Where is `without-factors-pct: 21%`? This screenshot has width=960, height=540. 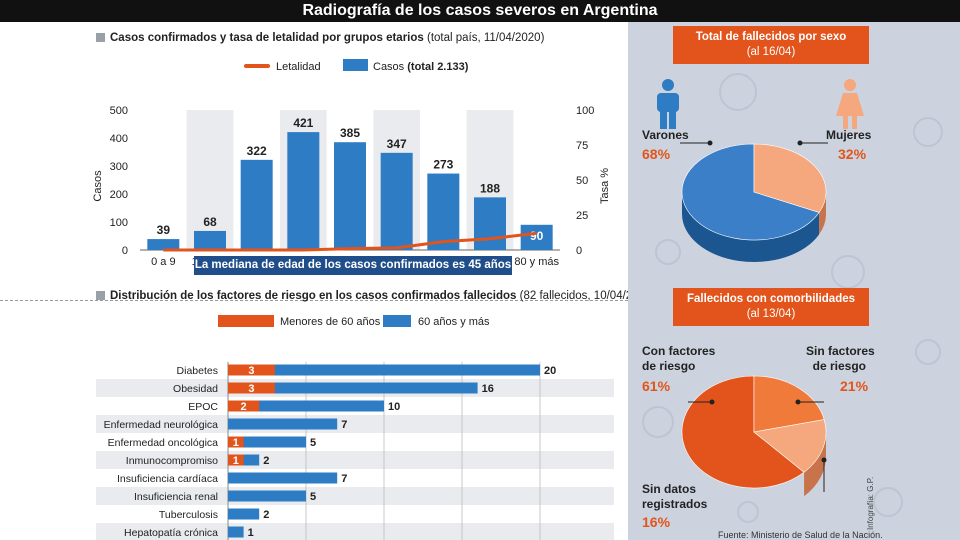 without-factors-pct: 21% is located at coordinates (854, 386).